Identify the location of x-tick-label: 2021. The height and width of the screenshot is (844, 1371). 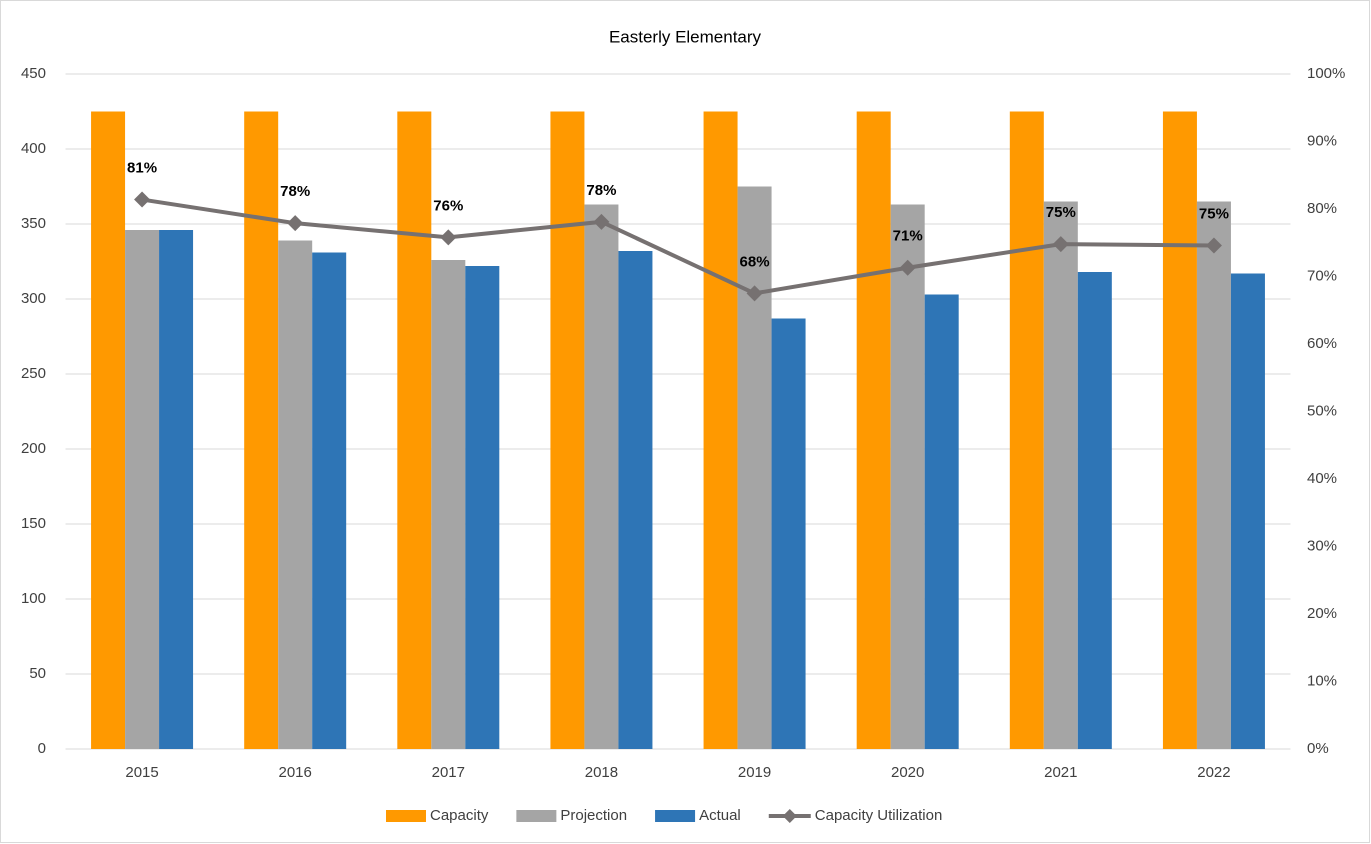
(1060, 772).